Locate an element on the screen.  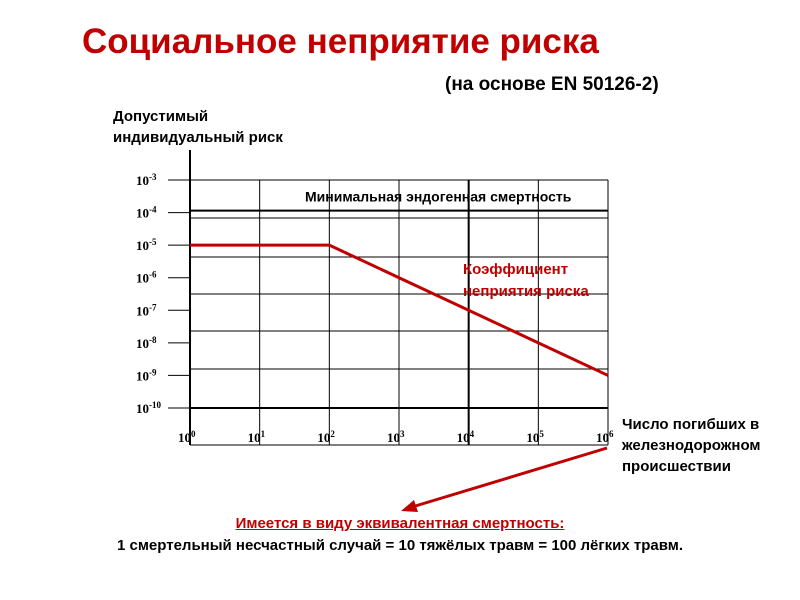
y-tick-label: 10⁻⁹ is located at coordinates (146, 375).